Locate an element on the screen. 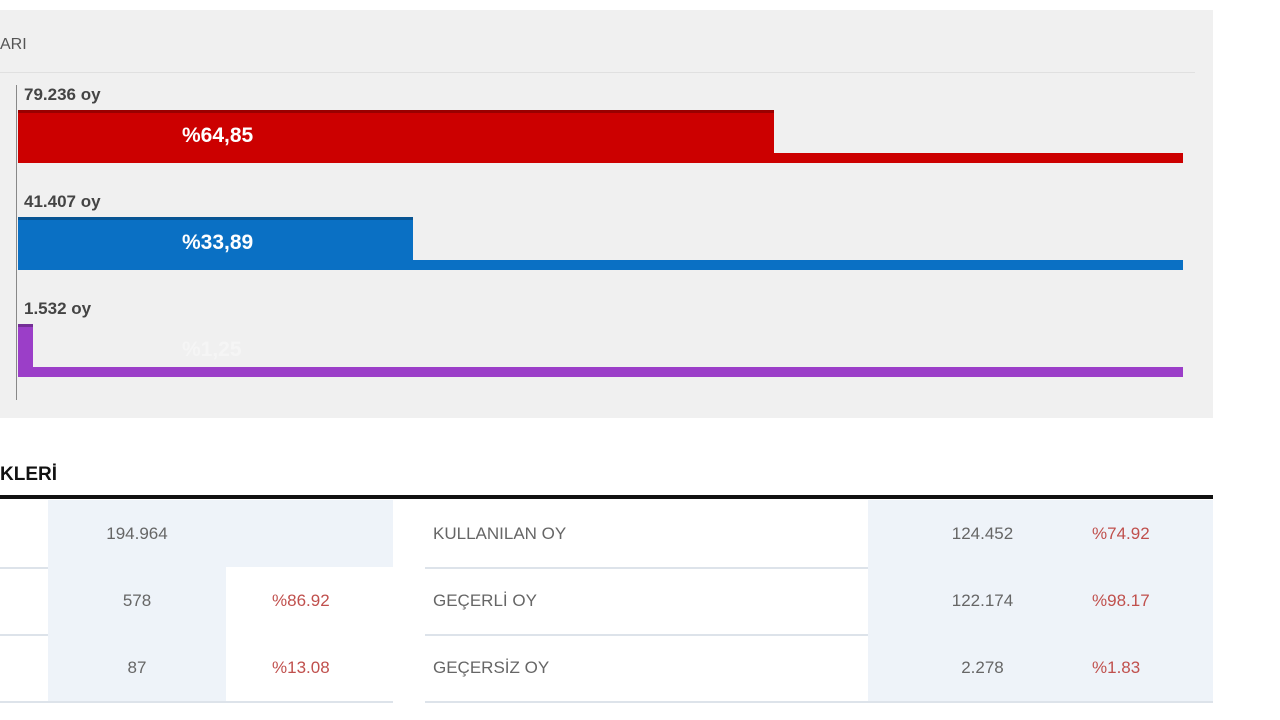 This screenshot has width=1280, height=720. percent-label: %1,25 is located at coordinates (212, 349).